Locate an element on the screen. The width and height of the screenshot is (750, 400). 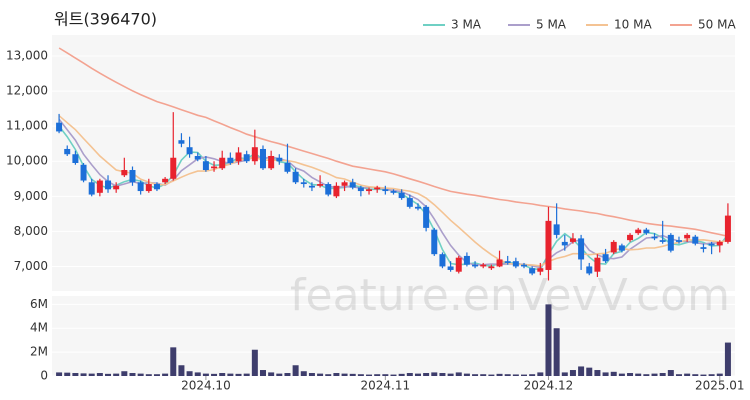
y-tick-label: 6M is located at coordinates (39, 304).